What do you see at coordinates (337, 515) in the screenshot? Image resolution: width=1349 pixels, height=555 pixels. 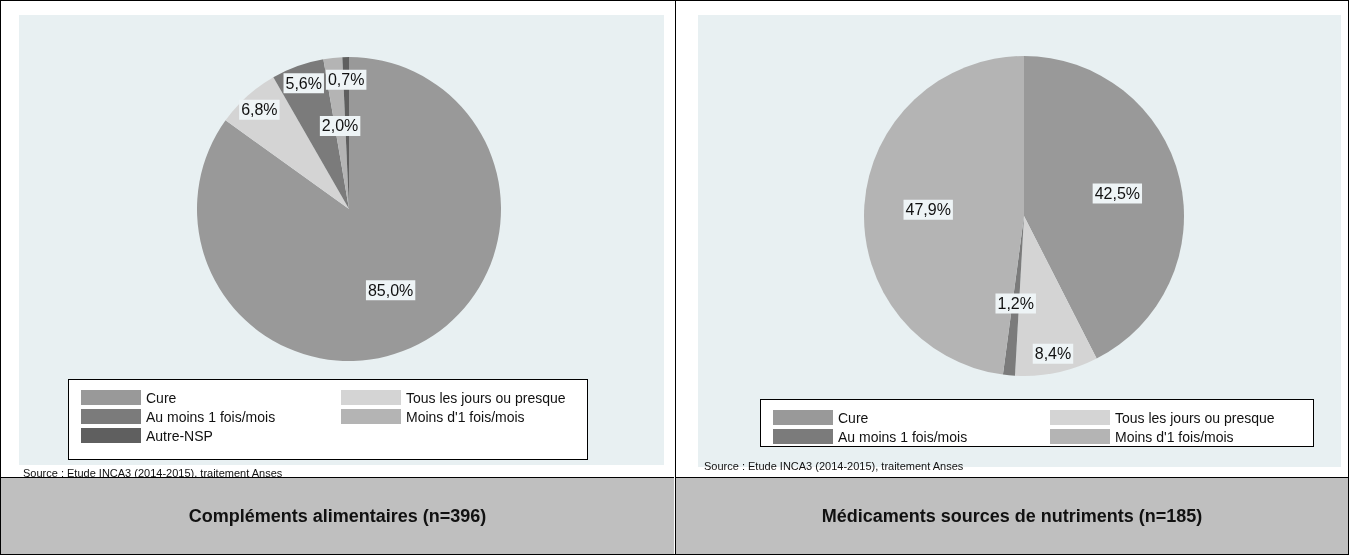 I see `text: Compléments alimentaires (n=396)` at bounding box center [337, 515].